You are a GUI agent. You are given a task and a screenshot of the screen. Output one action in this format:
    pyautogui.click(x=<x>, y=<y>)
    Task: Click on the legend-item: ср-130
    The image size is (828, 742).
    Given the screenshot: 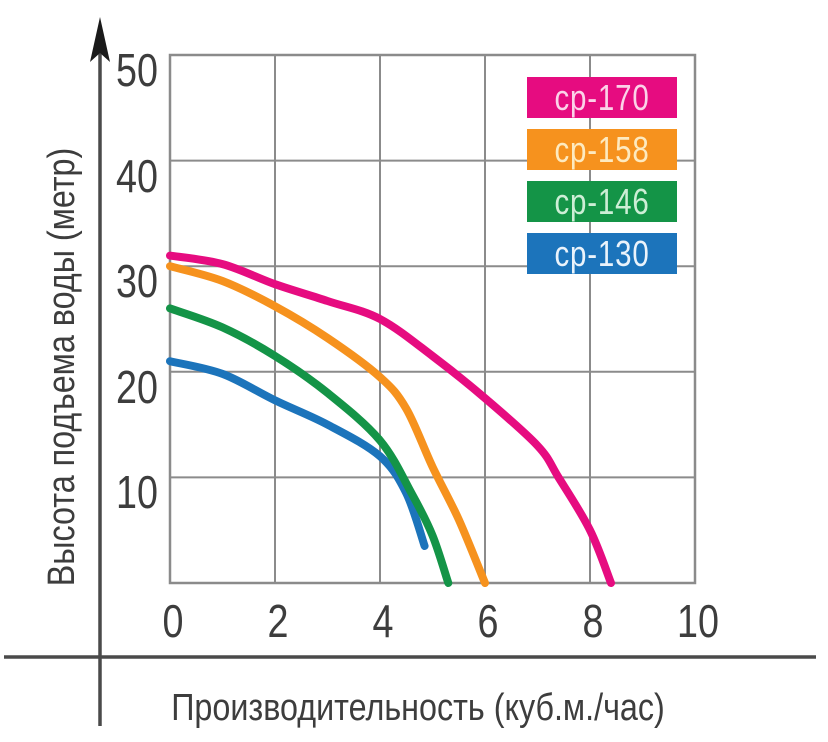 What is the action you would take?
    pyautogui.click(x=602, y=253)
    